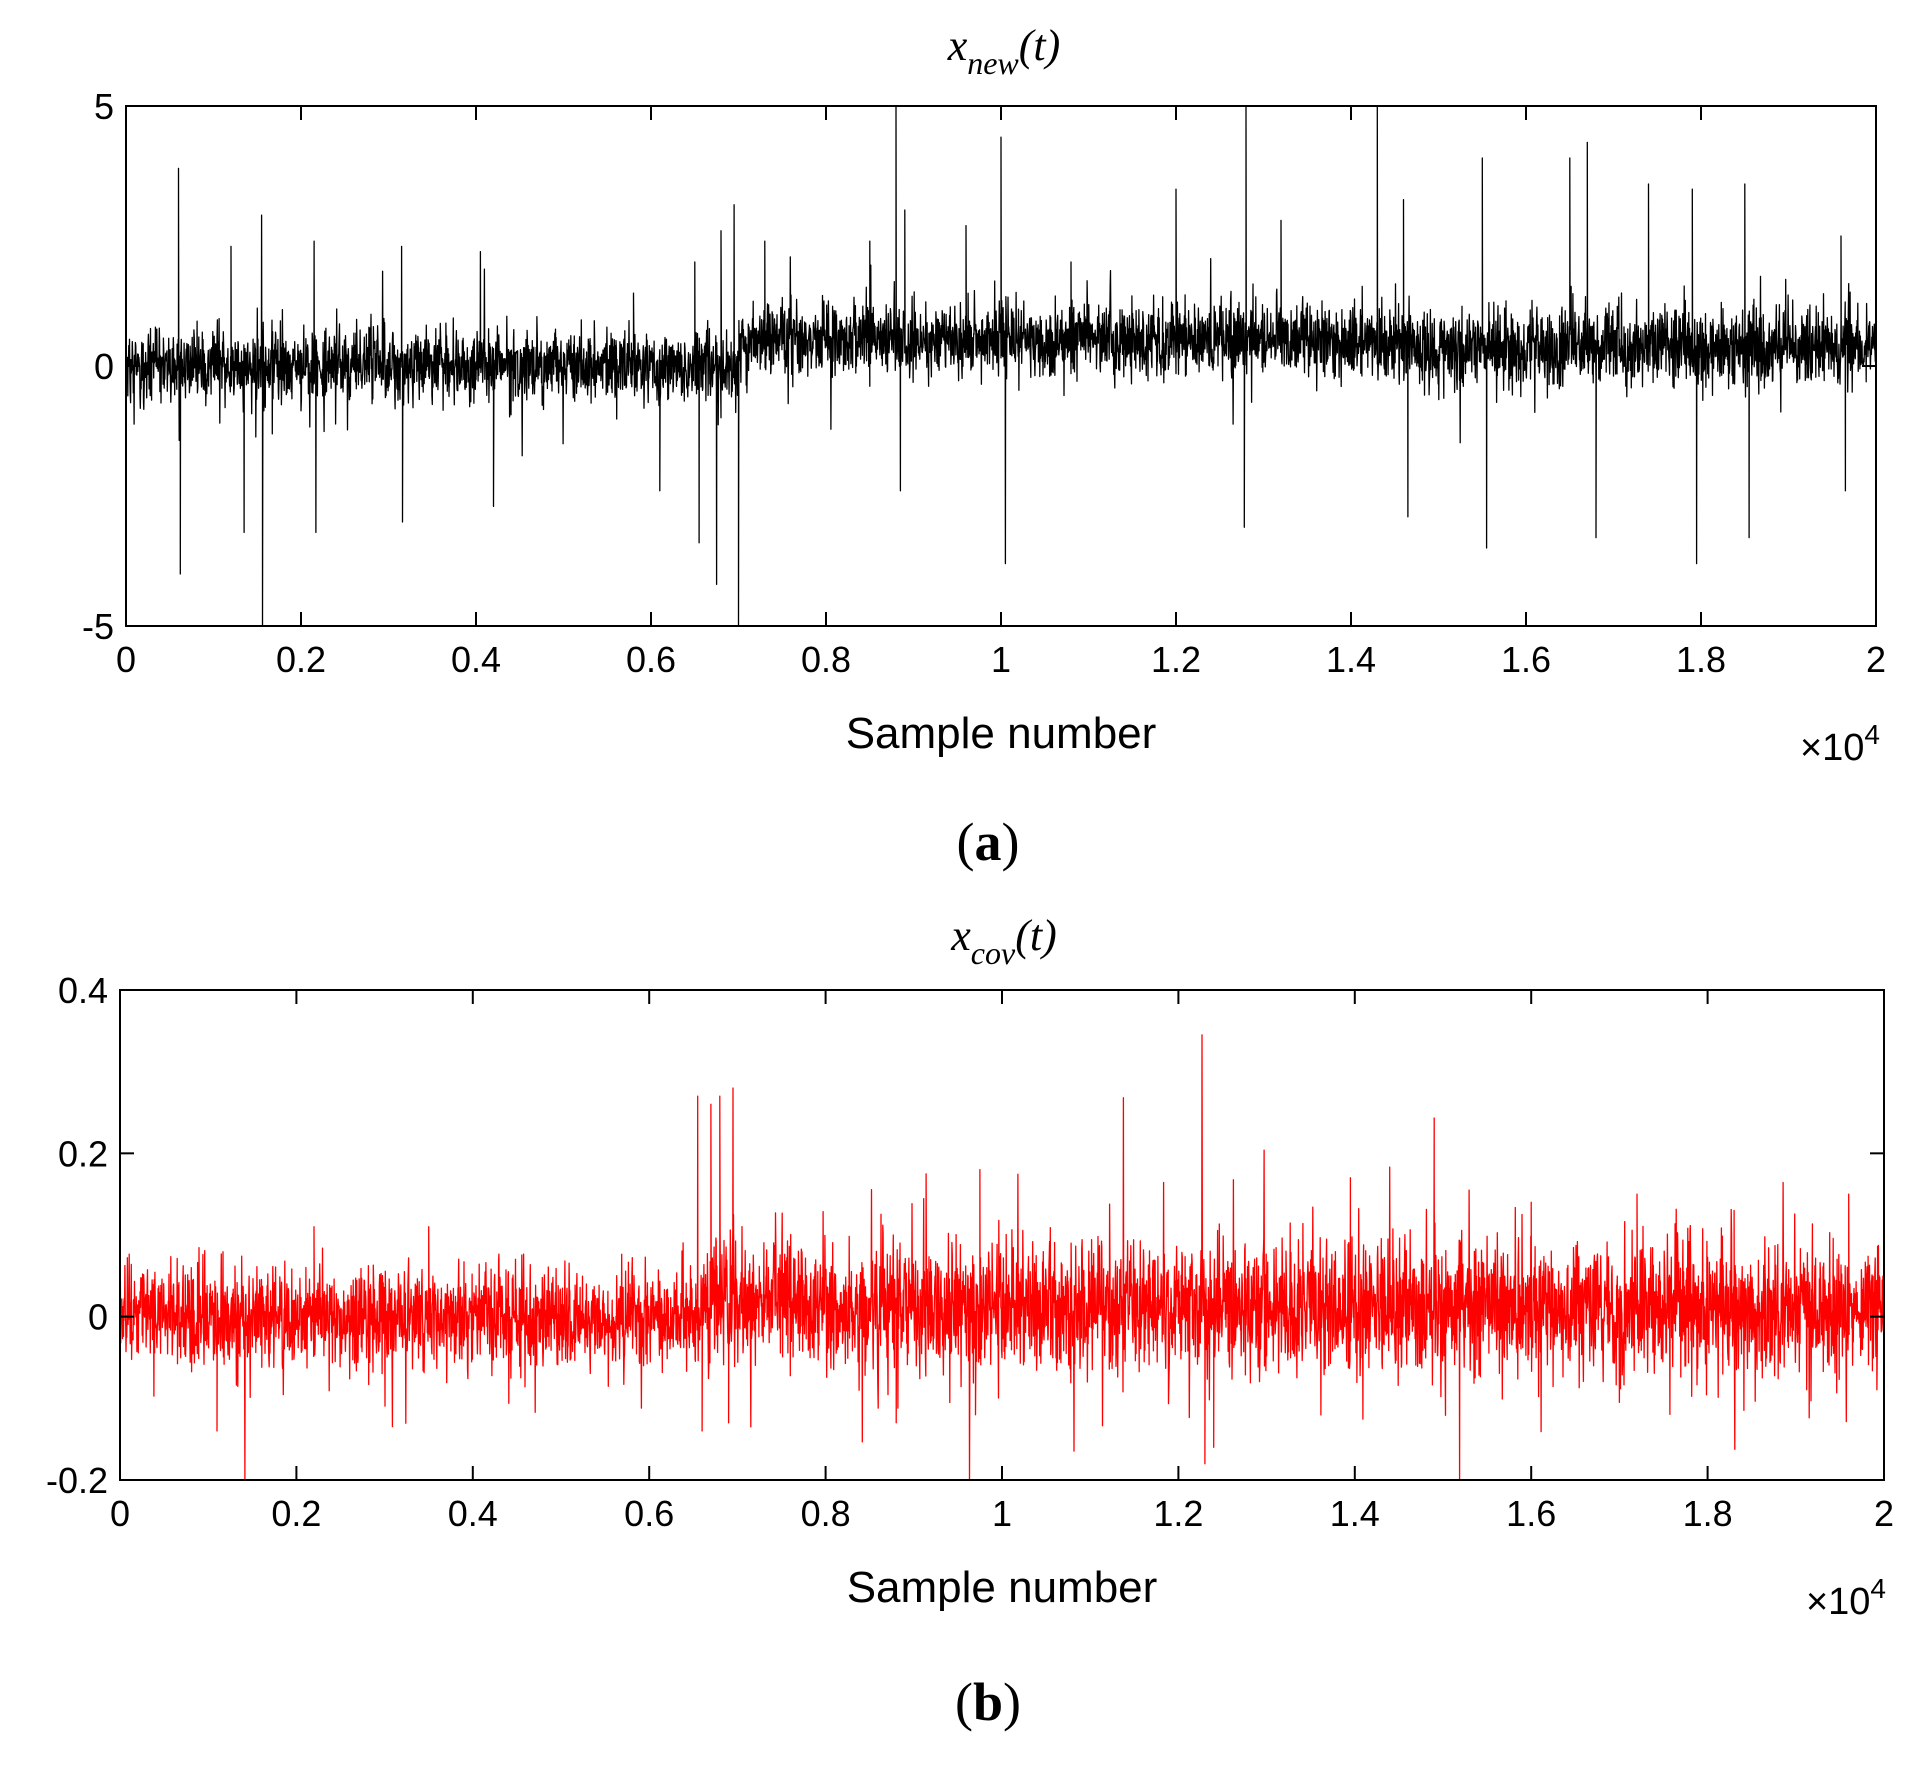 The height and width of the screenshot is (1768, 1910). What do you see at coordinates (104, 106) in the screenshot?
I see `y-tick-label-a-2: 5` at bounding box center [104, 106].